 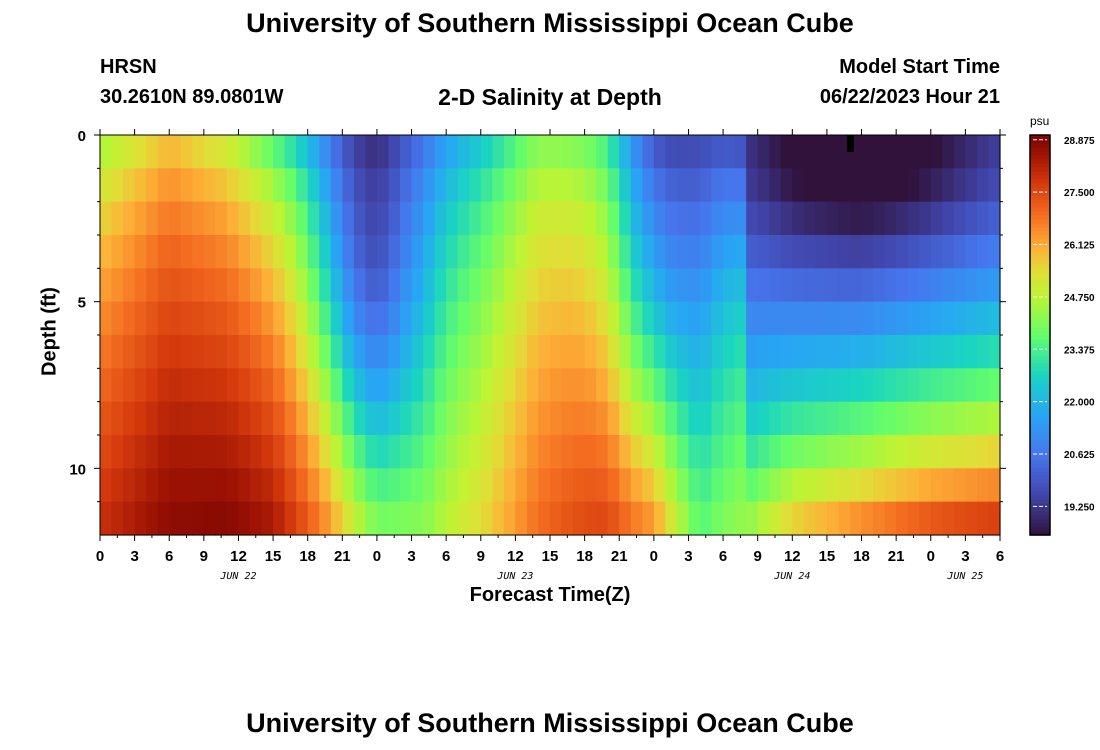 What do you see at coordinates (82, 136) in the screenshot?
I see `y-tick-label: 0` at bounding box center [82, 136].